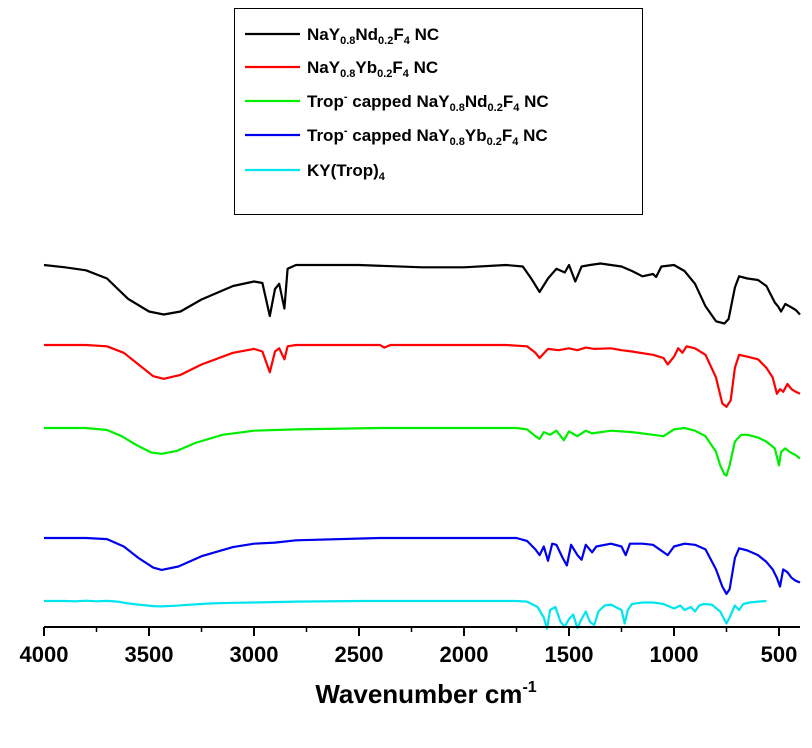 Image resolution: width=812 pixels, height=748 pixels. Describe the element at coordinates (149, 654) in the screenshot. I see `x-tick-label-3500: 3500` at that location.